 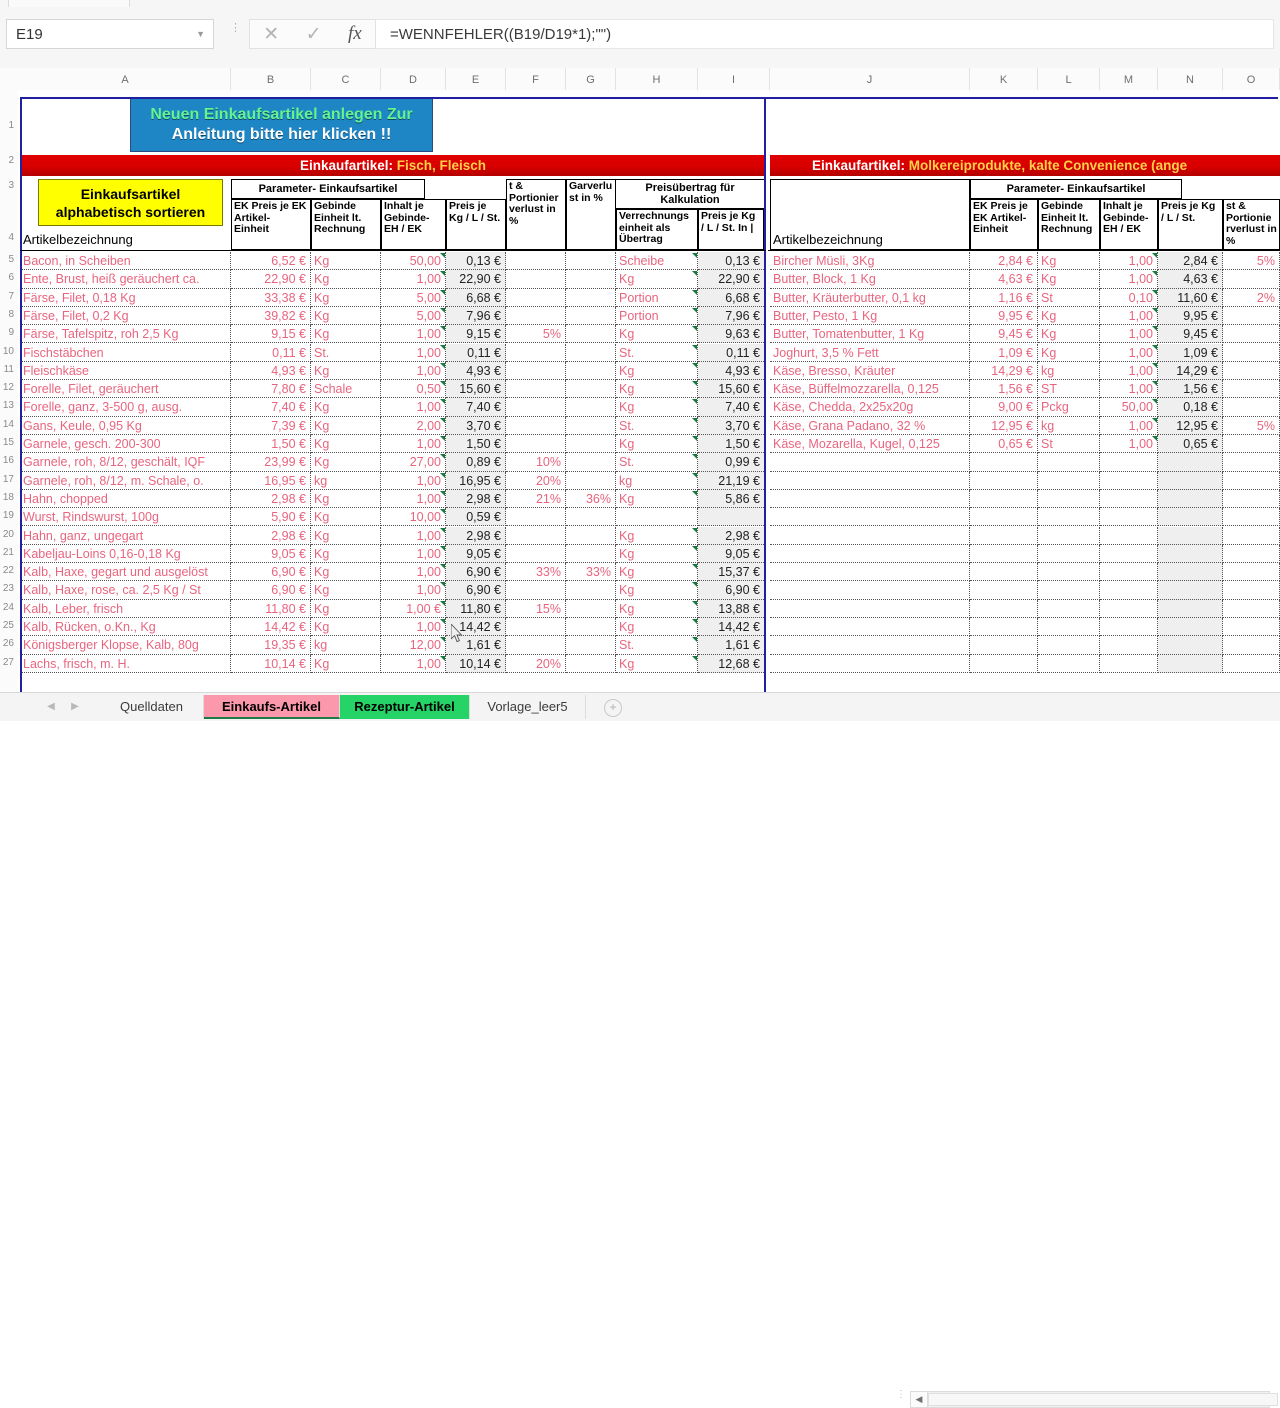 What do you see at coordinates (1129, 316) in the screenshot?
I see `table-cell-M8: 1,00` at bounding box center [1129, 316].